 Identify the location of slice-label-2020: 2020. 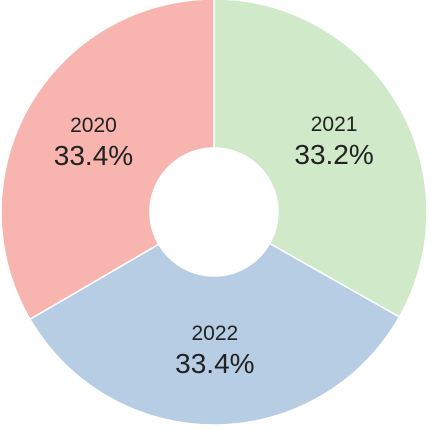
(93, 125).